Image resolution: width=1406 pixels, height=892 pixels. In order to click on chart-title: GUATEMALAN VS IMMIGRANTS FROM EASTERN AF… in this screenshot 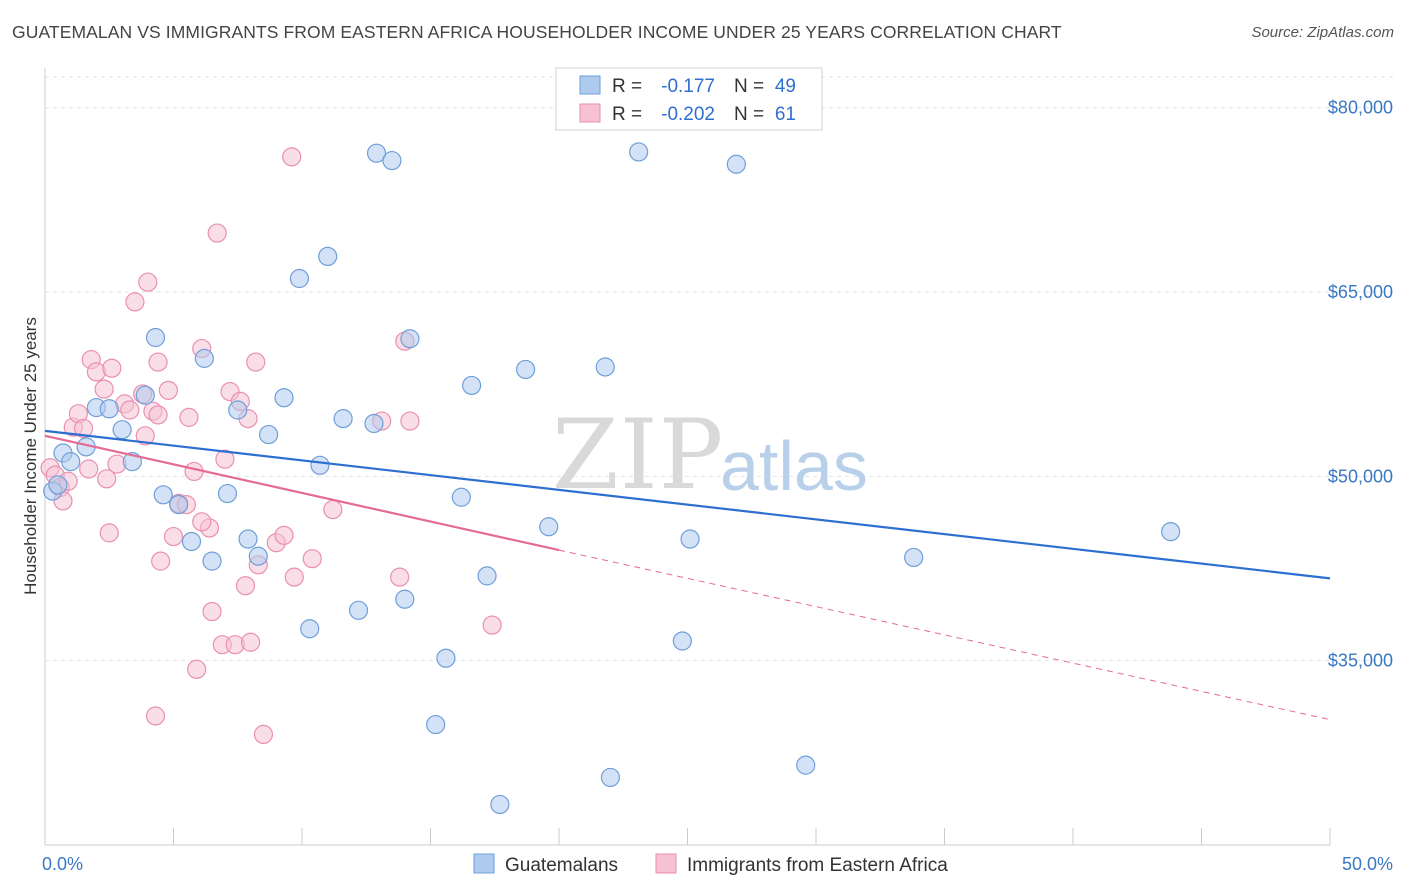, I will do `click(537, 32)`.